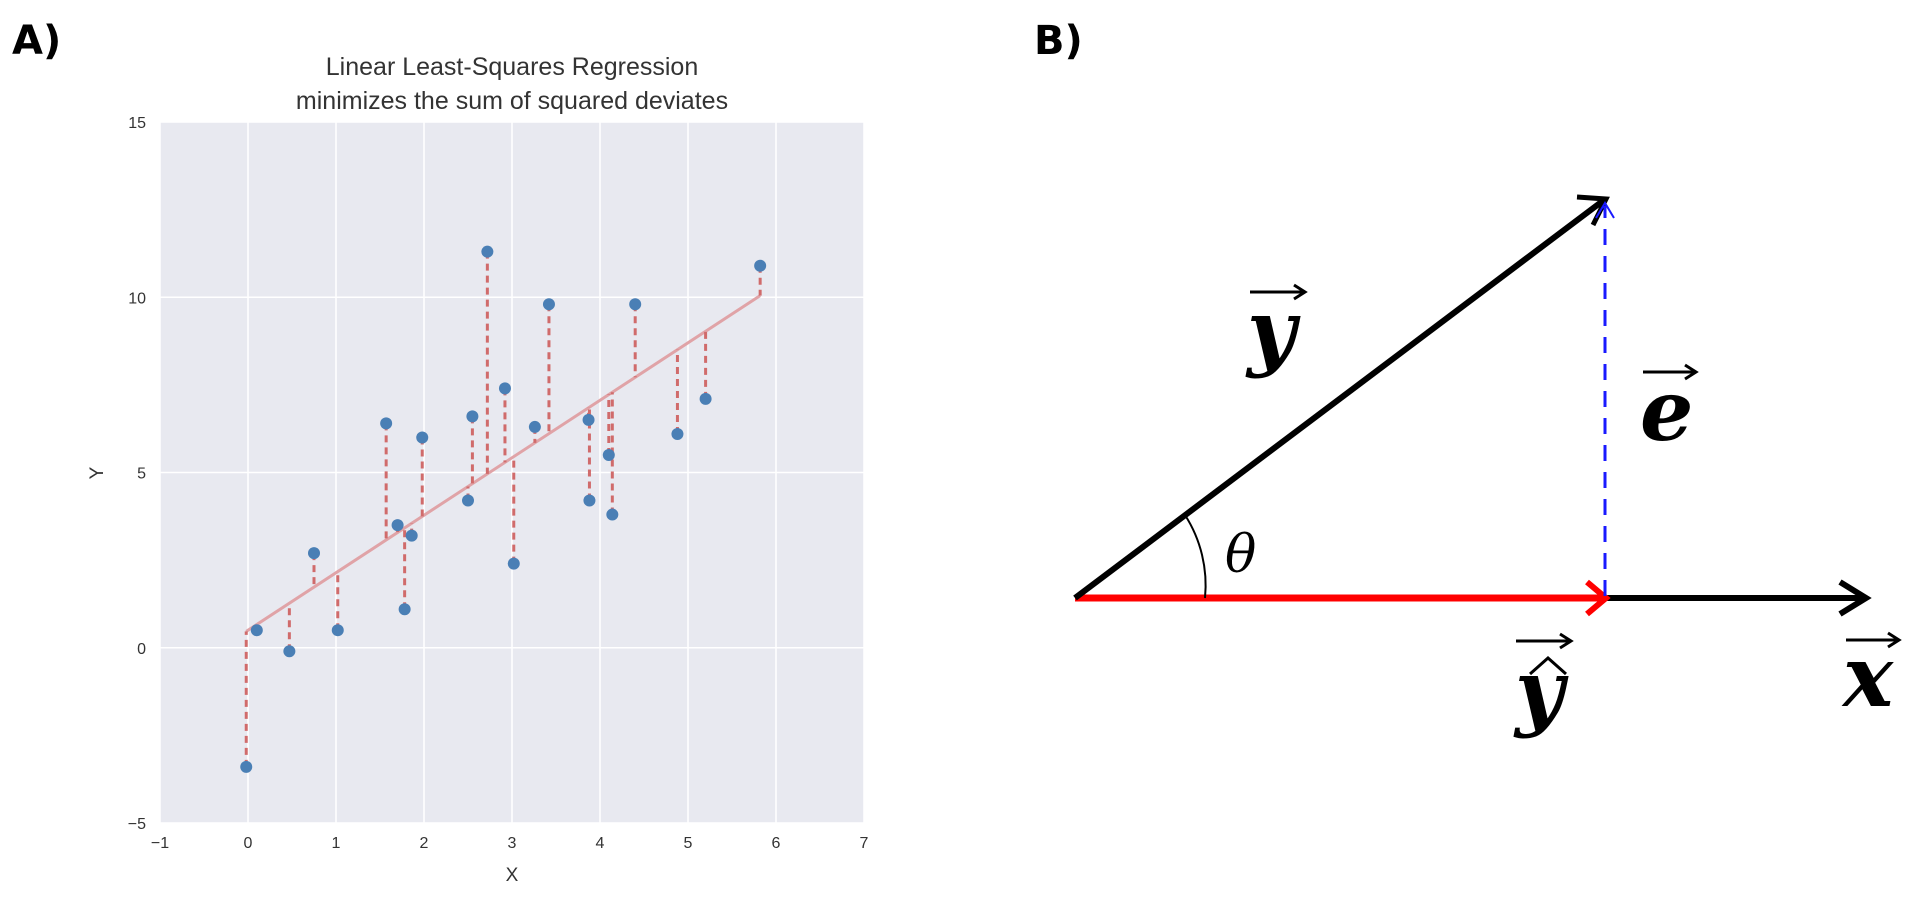 This screenshot has width=1920, height=899. What do you see at coordinates (1671, 372) in the screenshot?
I see `e-label-arrow-icon` at bounding box center [1671, 372].